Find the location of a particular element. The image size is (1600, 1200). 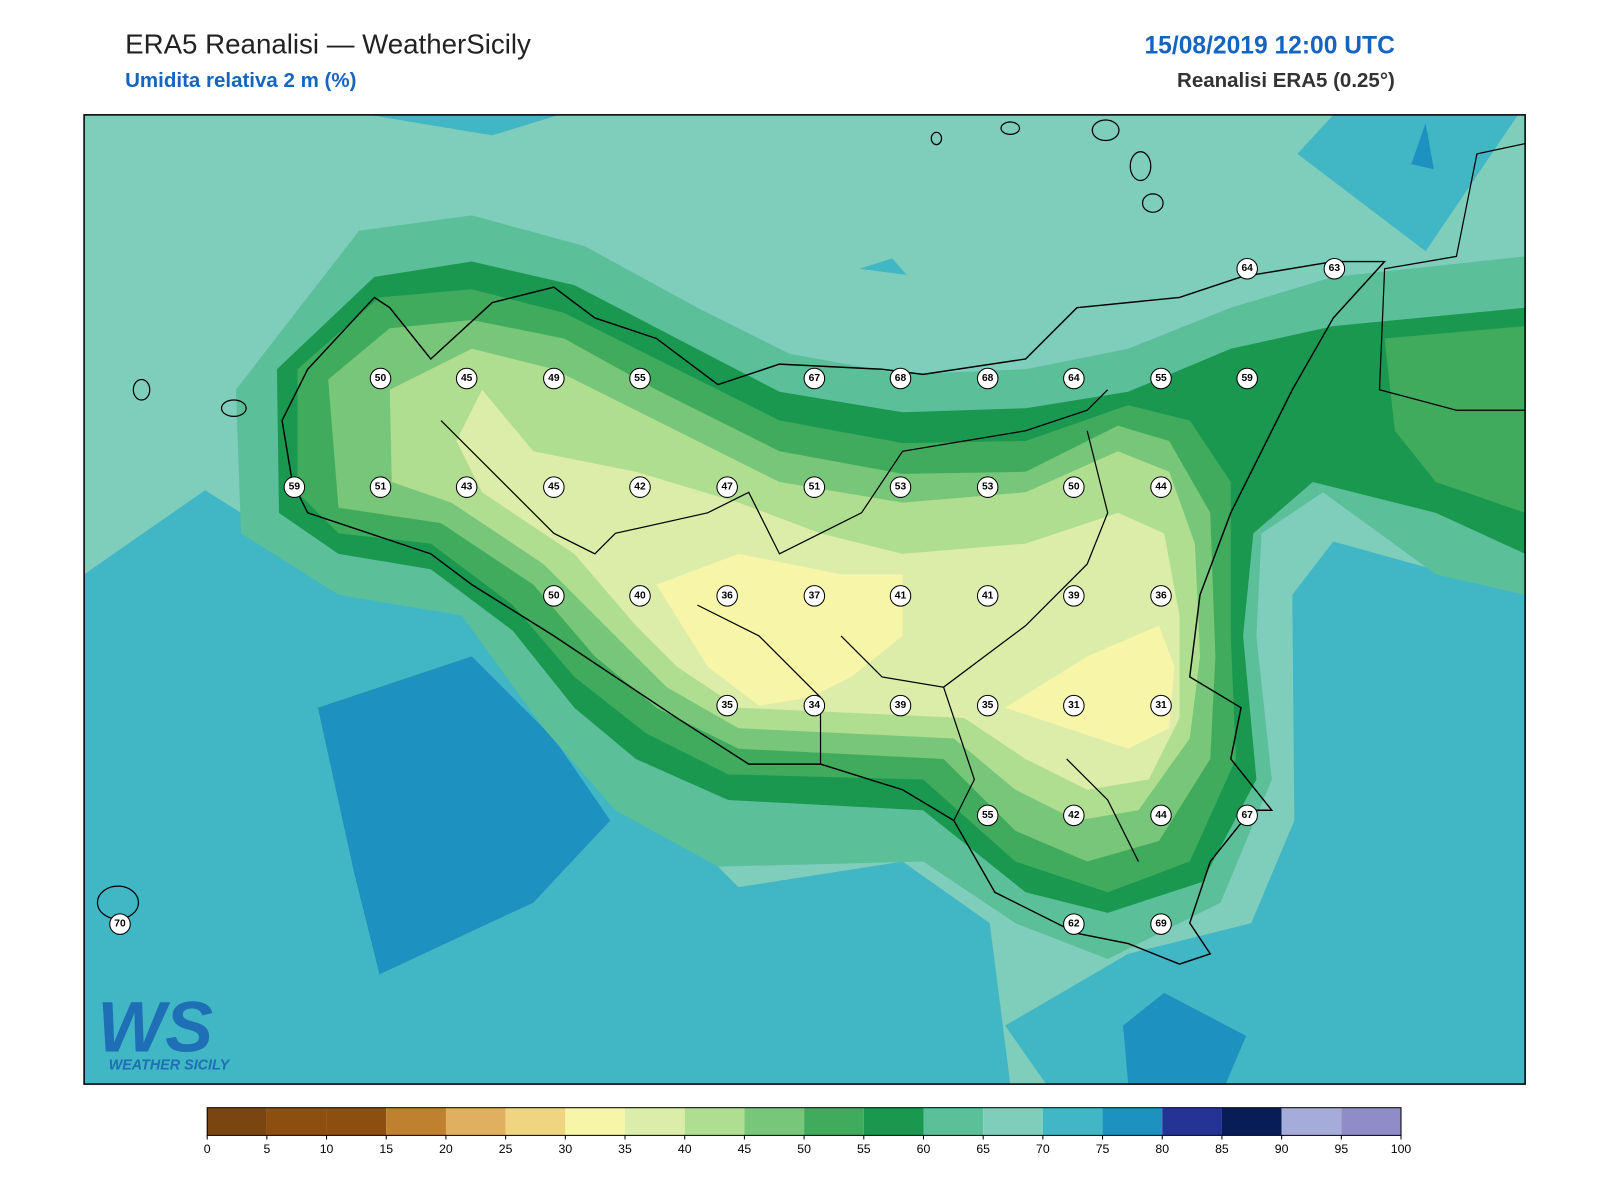

colorbar-tick-label: 75 is located at coordinates (1103, 1149).